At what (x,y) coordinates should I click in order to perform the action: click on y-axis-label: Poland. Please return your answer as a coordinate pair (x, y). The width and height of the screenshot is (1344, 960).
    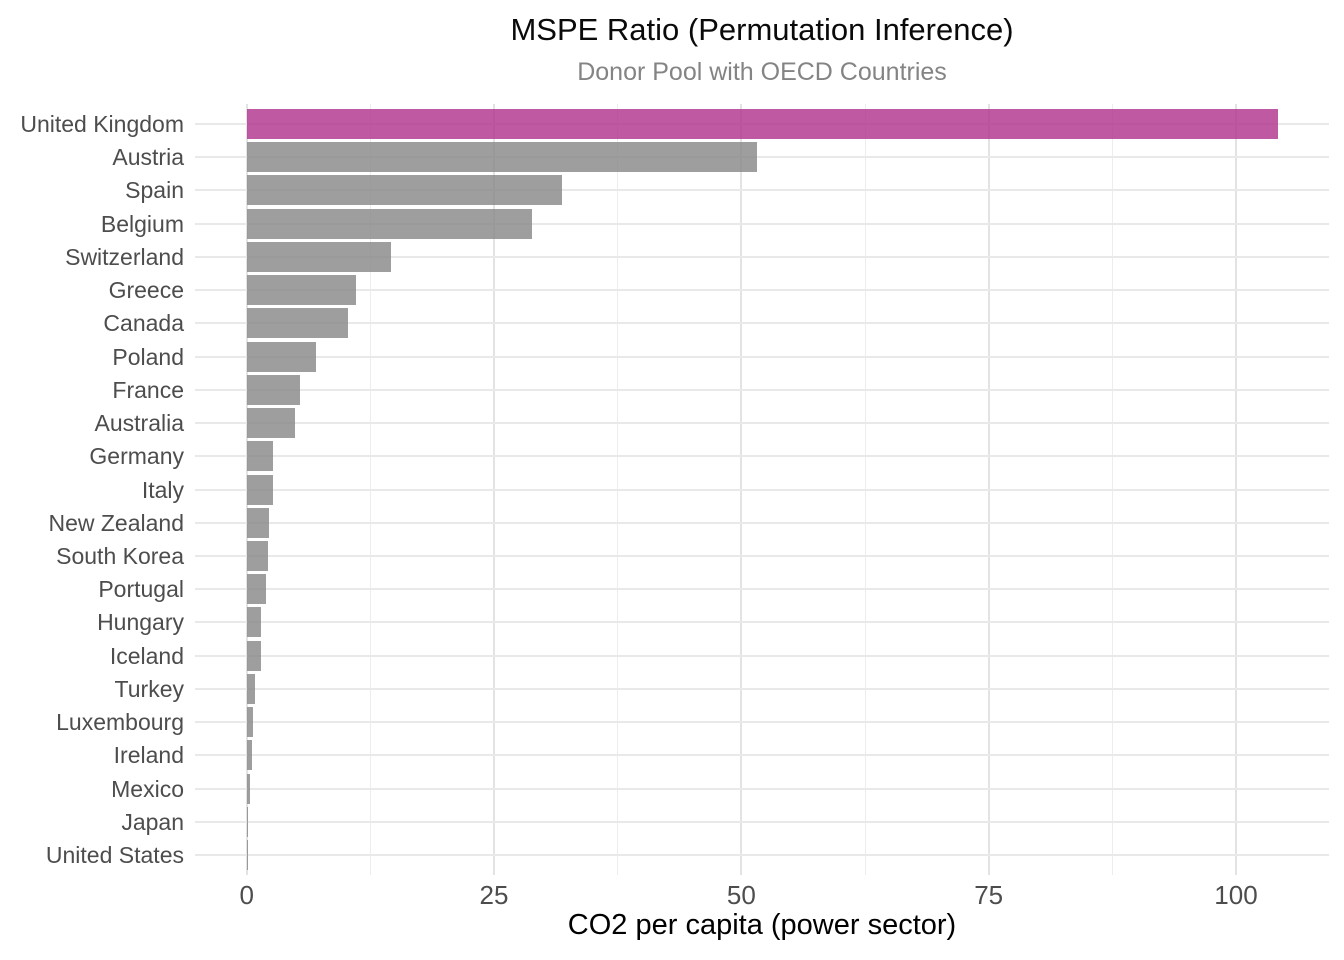
    Looking at the image, I should click on (148, 356).